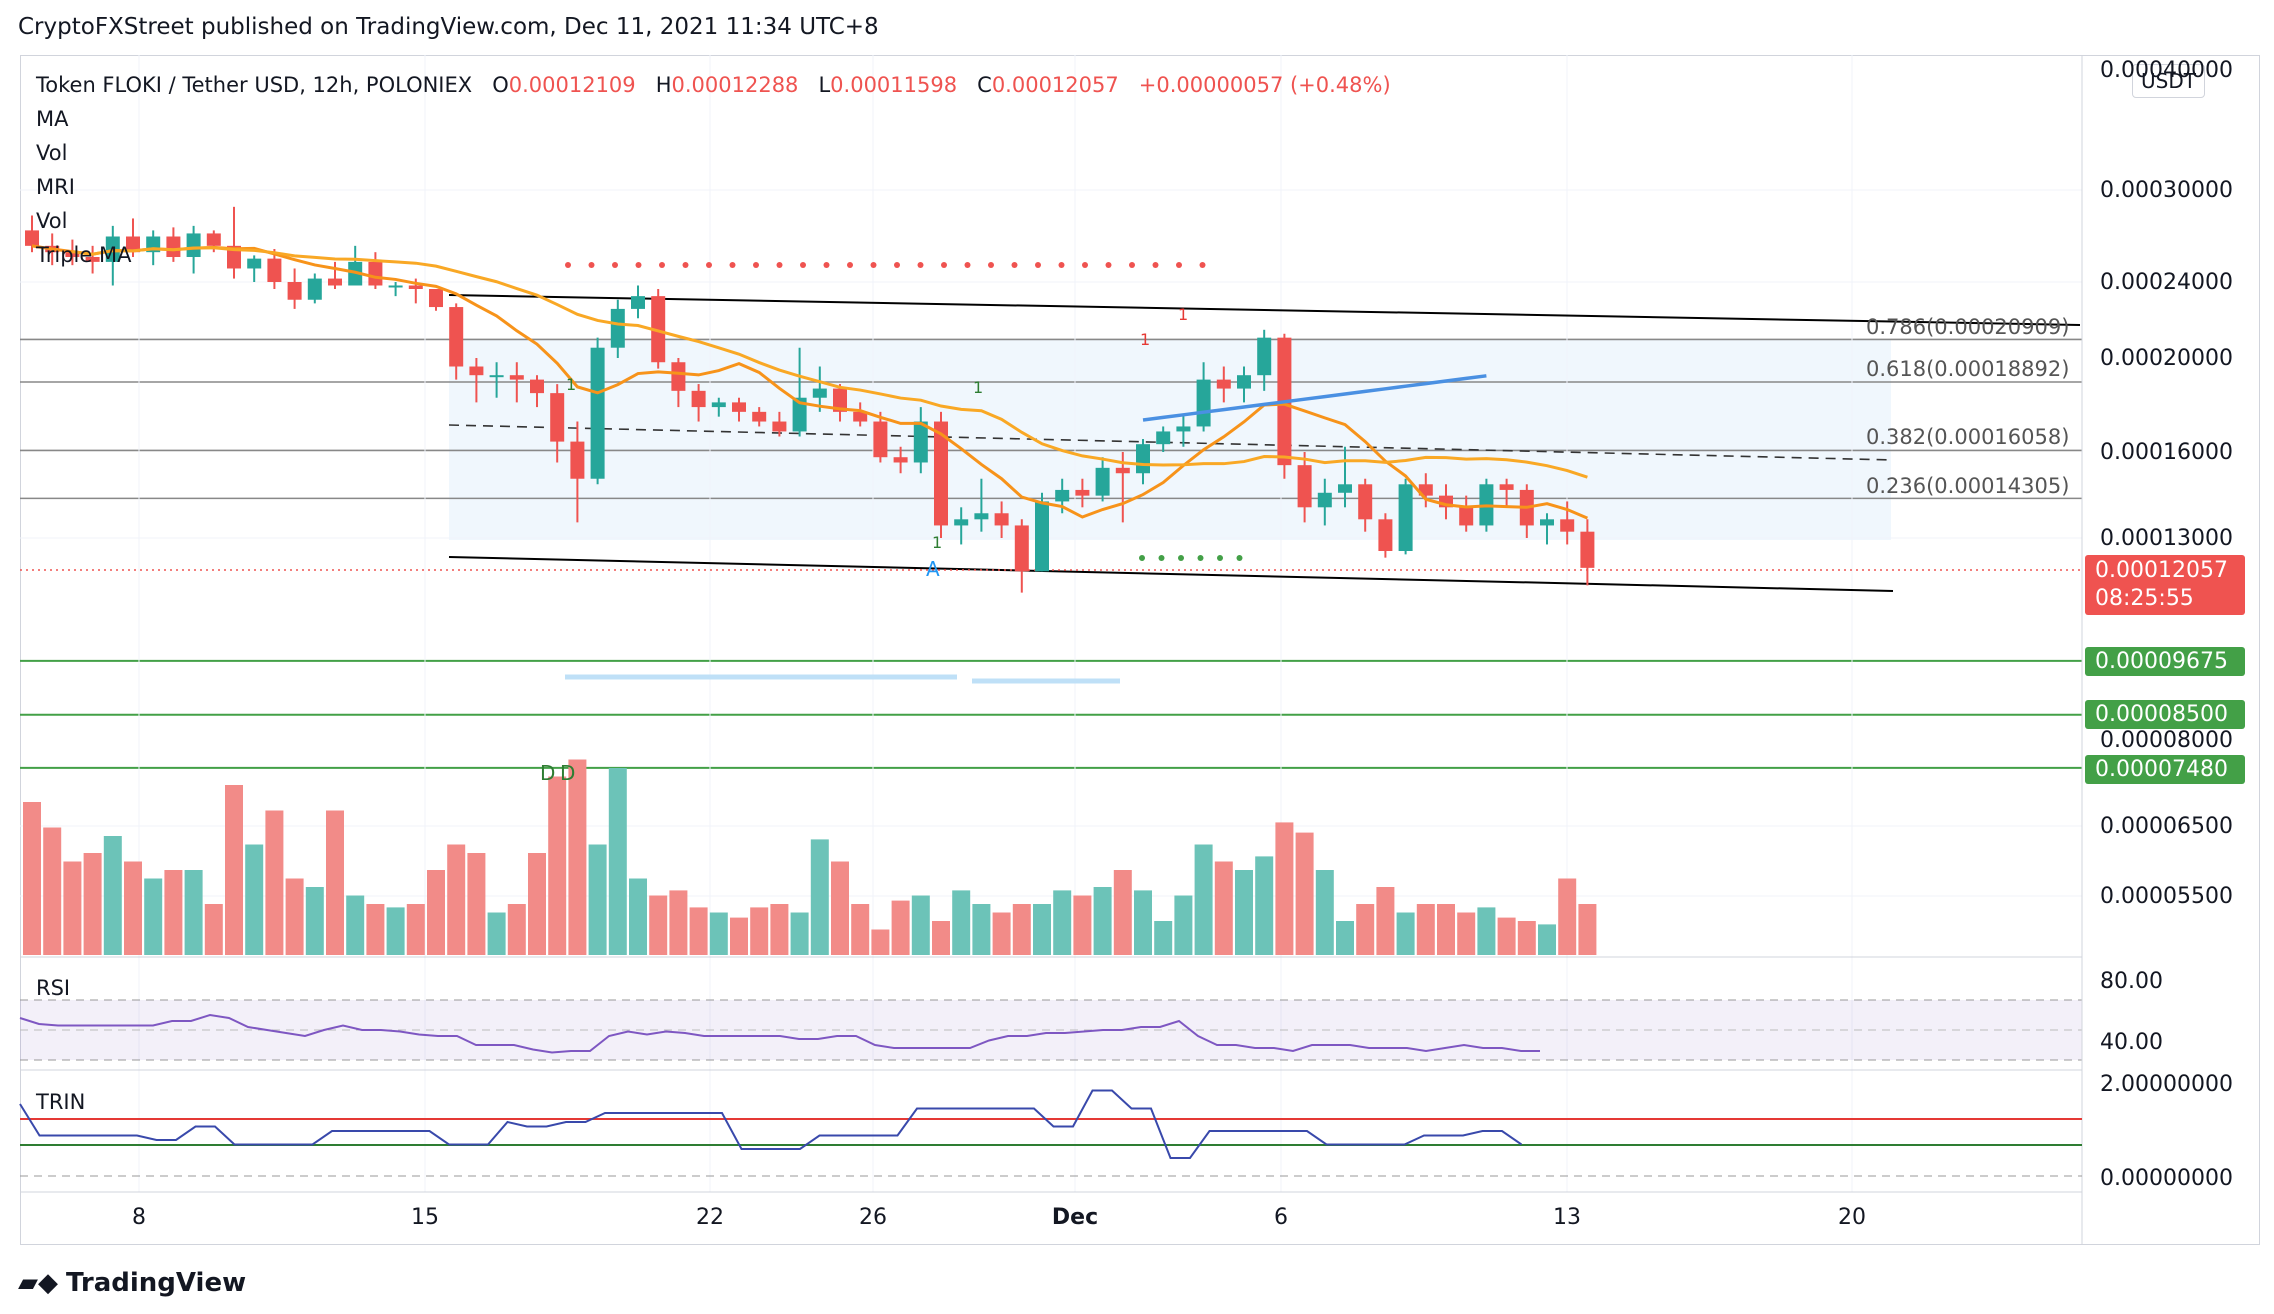  What do you see at coordinates (1968, 486) in the screenshot?
I see `fib-label-236: 0.236(0.00014305)` at bounding box center [1968, 486].